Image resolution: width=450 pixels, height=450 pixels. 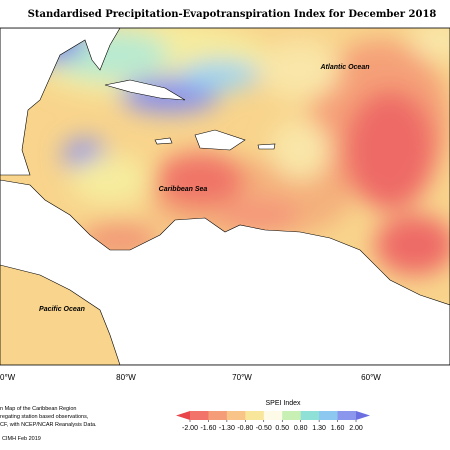 What do you see at coordinates (220, 140) in the screenshot?
I see `hispaniola` at bounding box center [220, 140].